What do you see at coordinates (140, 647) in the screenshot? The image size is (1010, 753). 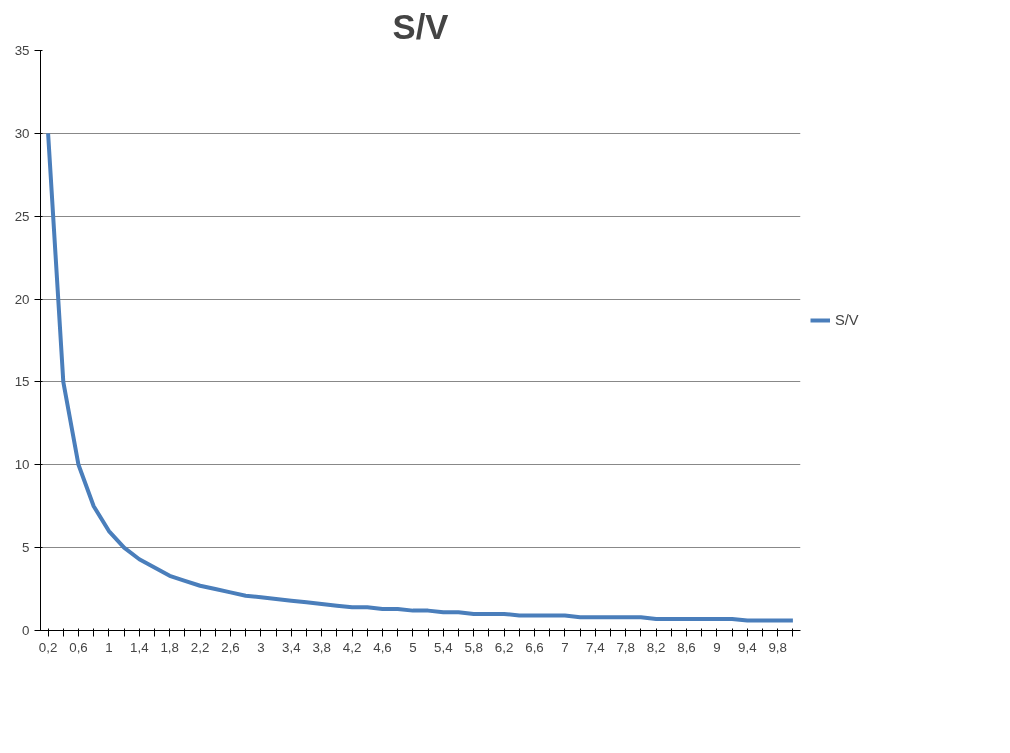 I see `x-tick-label: 1,4` at bounding box center [140, 647].